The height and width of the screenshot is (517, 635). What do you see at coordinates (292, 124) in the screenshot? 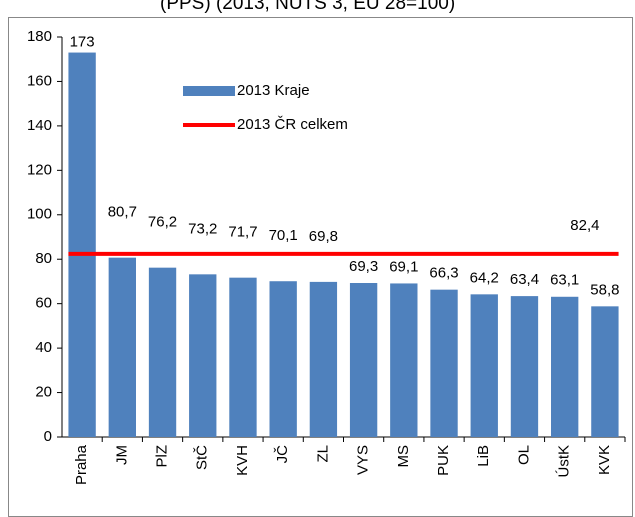
I see `legend-label: 2013 ČR celkem` at bounding box center [292, 124].